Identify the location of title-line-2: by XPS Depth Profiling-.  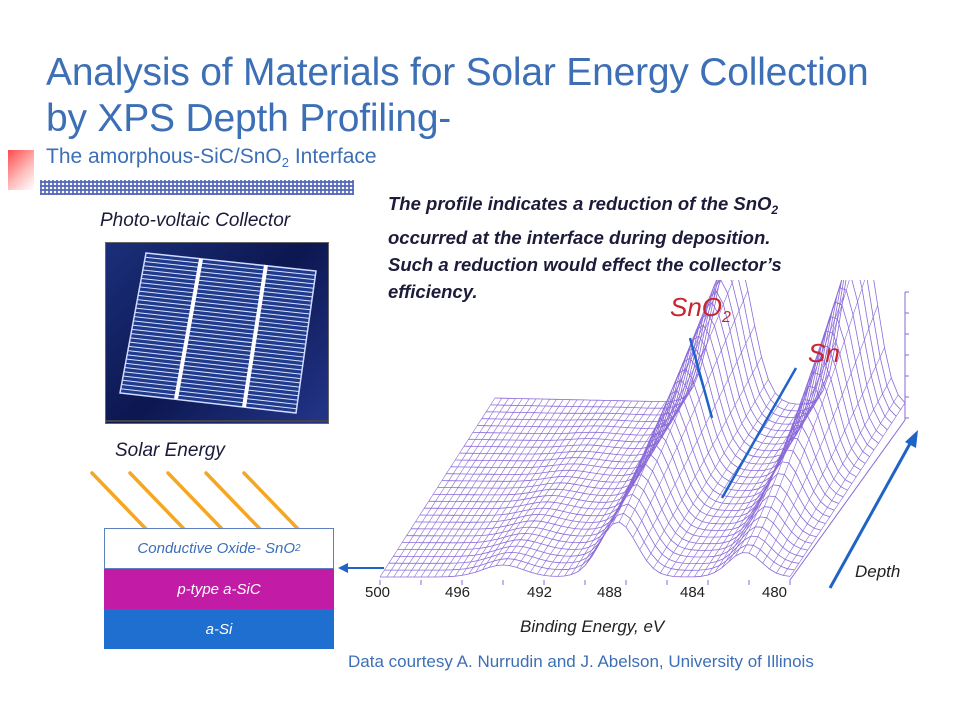
(249, 118).